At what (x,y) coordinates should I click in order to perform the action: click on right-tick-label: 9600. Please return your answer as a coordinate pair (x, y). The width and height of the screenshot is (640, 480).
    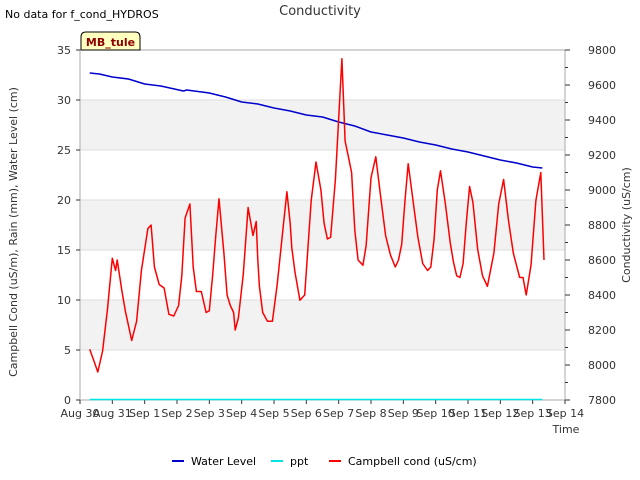
    Looking at the image, I should click on (602, 85).